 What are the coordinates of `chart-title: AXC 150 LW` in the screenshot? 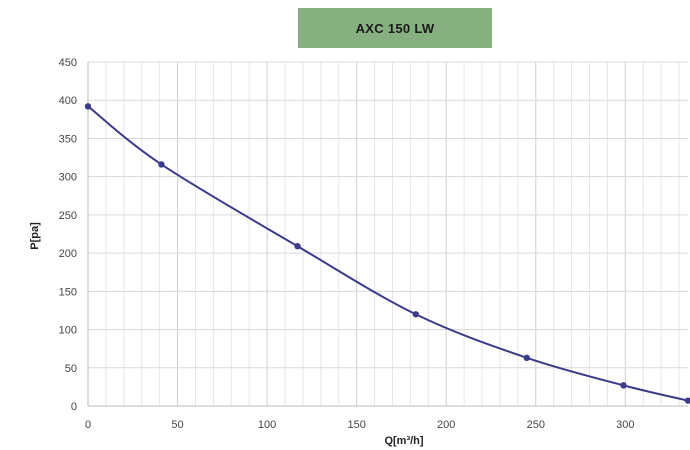 It's located at (395, 28).